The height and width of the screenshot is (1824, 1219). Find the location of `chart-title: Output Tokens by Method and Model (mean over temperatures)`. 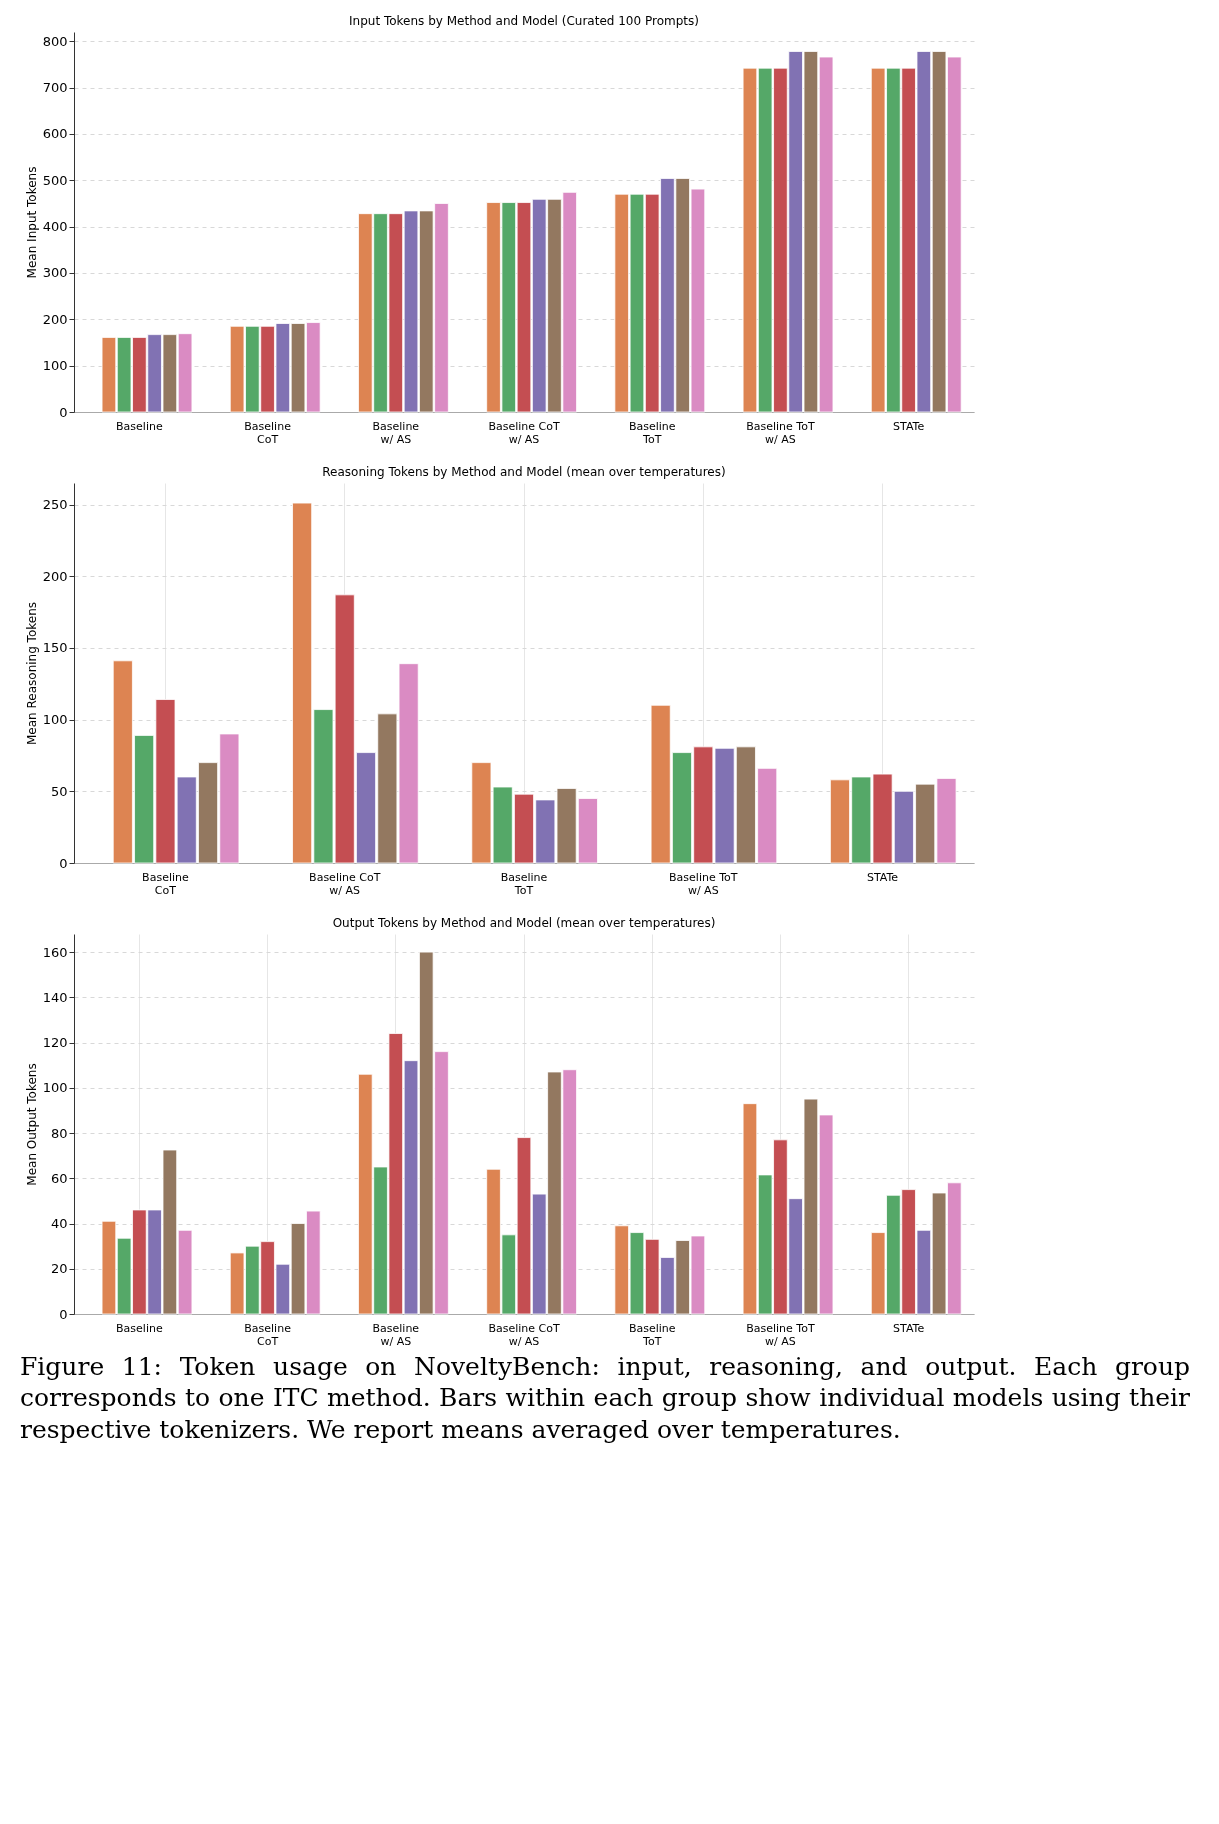

chart-title: Output Tokens by Method and Model (mean over temperatures) is located at coordinates (524, 923).